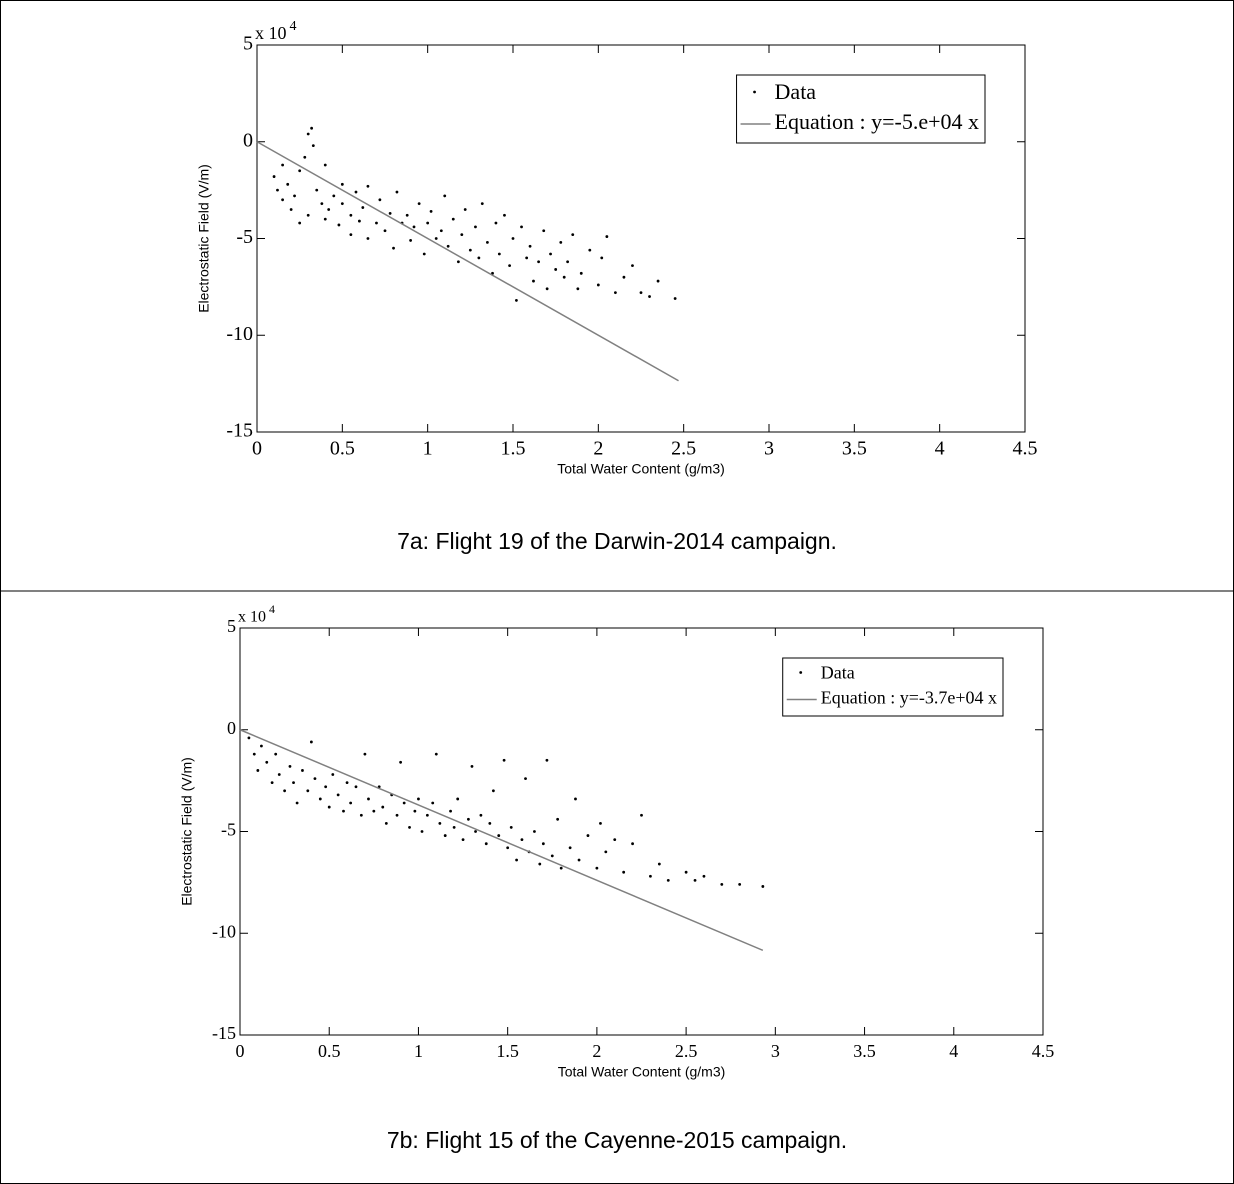  Describe the element at coordinates (244, 237) in the screenshot. I see `y-tick-label: -5` at that location.